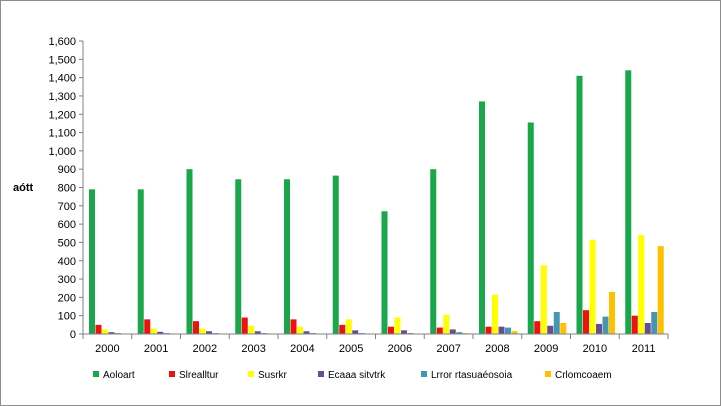 The width and height of the screenshot is (721, 406). I want to click on y-tick-label: 1,400, so click(62, 79).